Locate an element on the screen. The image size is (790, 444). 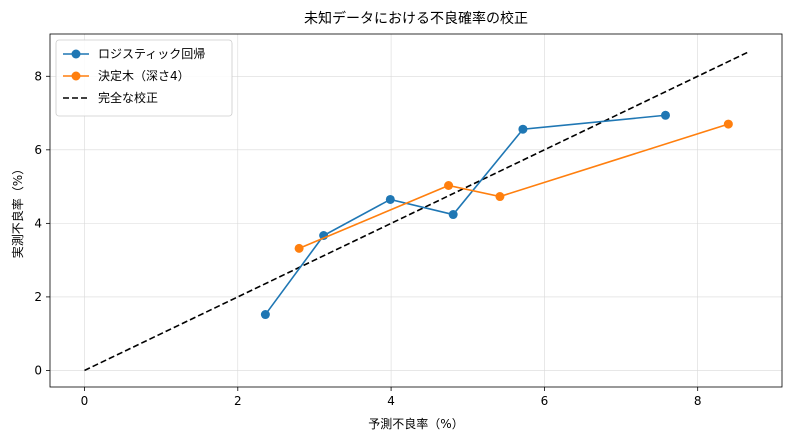
y-axis-label: 実測不良率（%） is located at coordinates (17, 210).